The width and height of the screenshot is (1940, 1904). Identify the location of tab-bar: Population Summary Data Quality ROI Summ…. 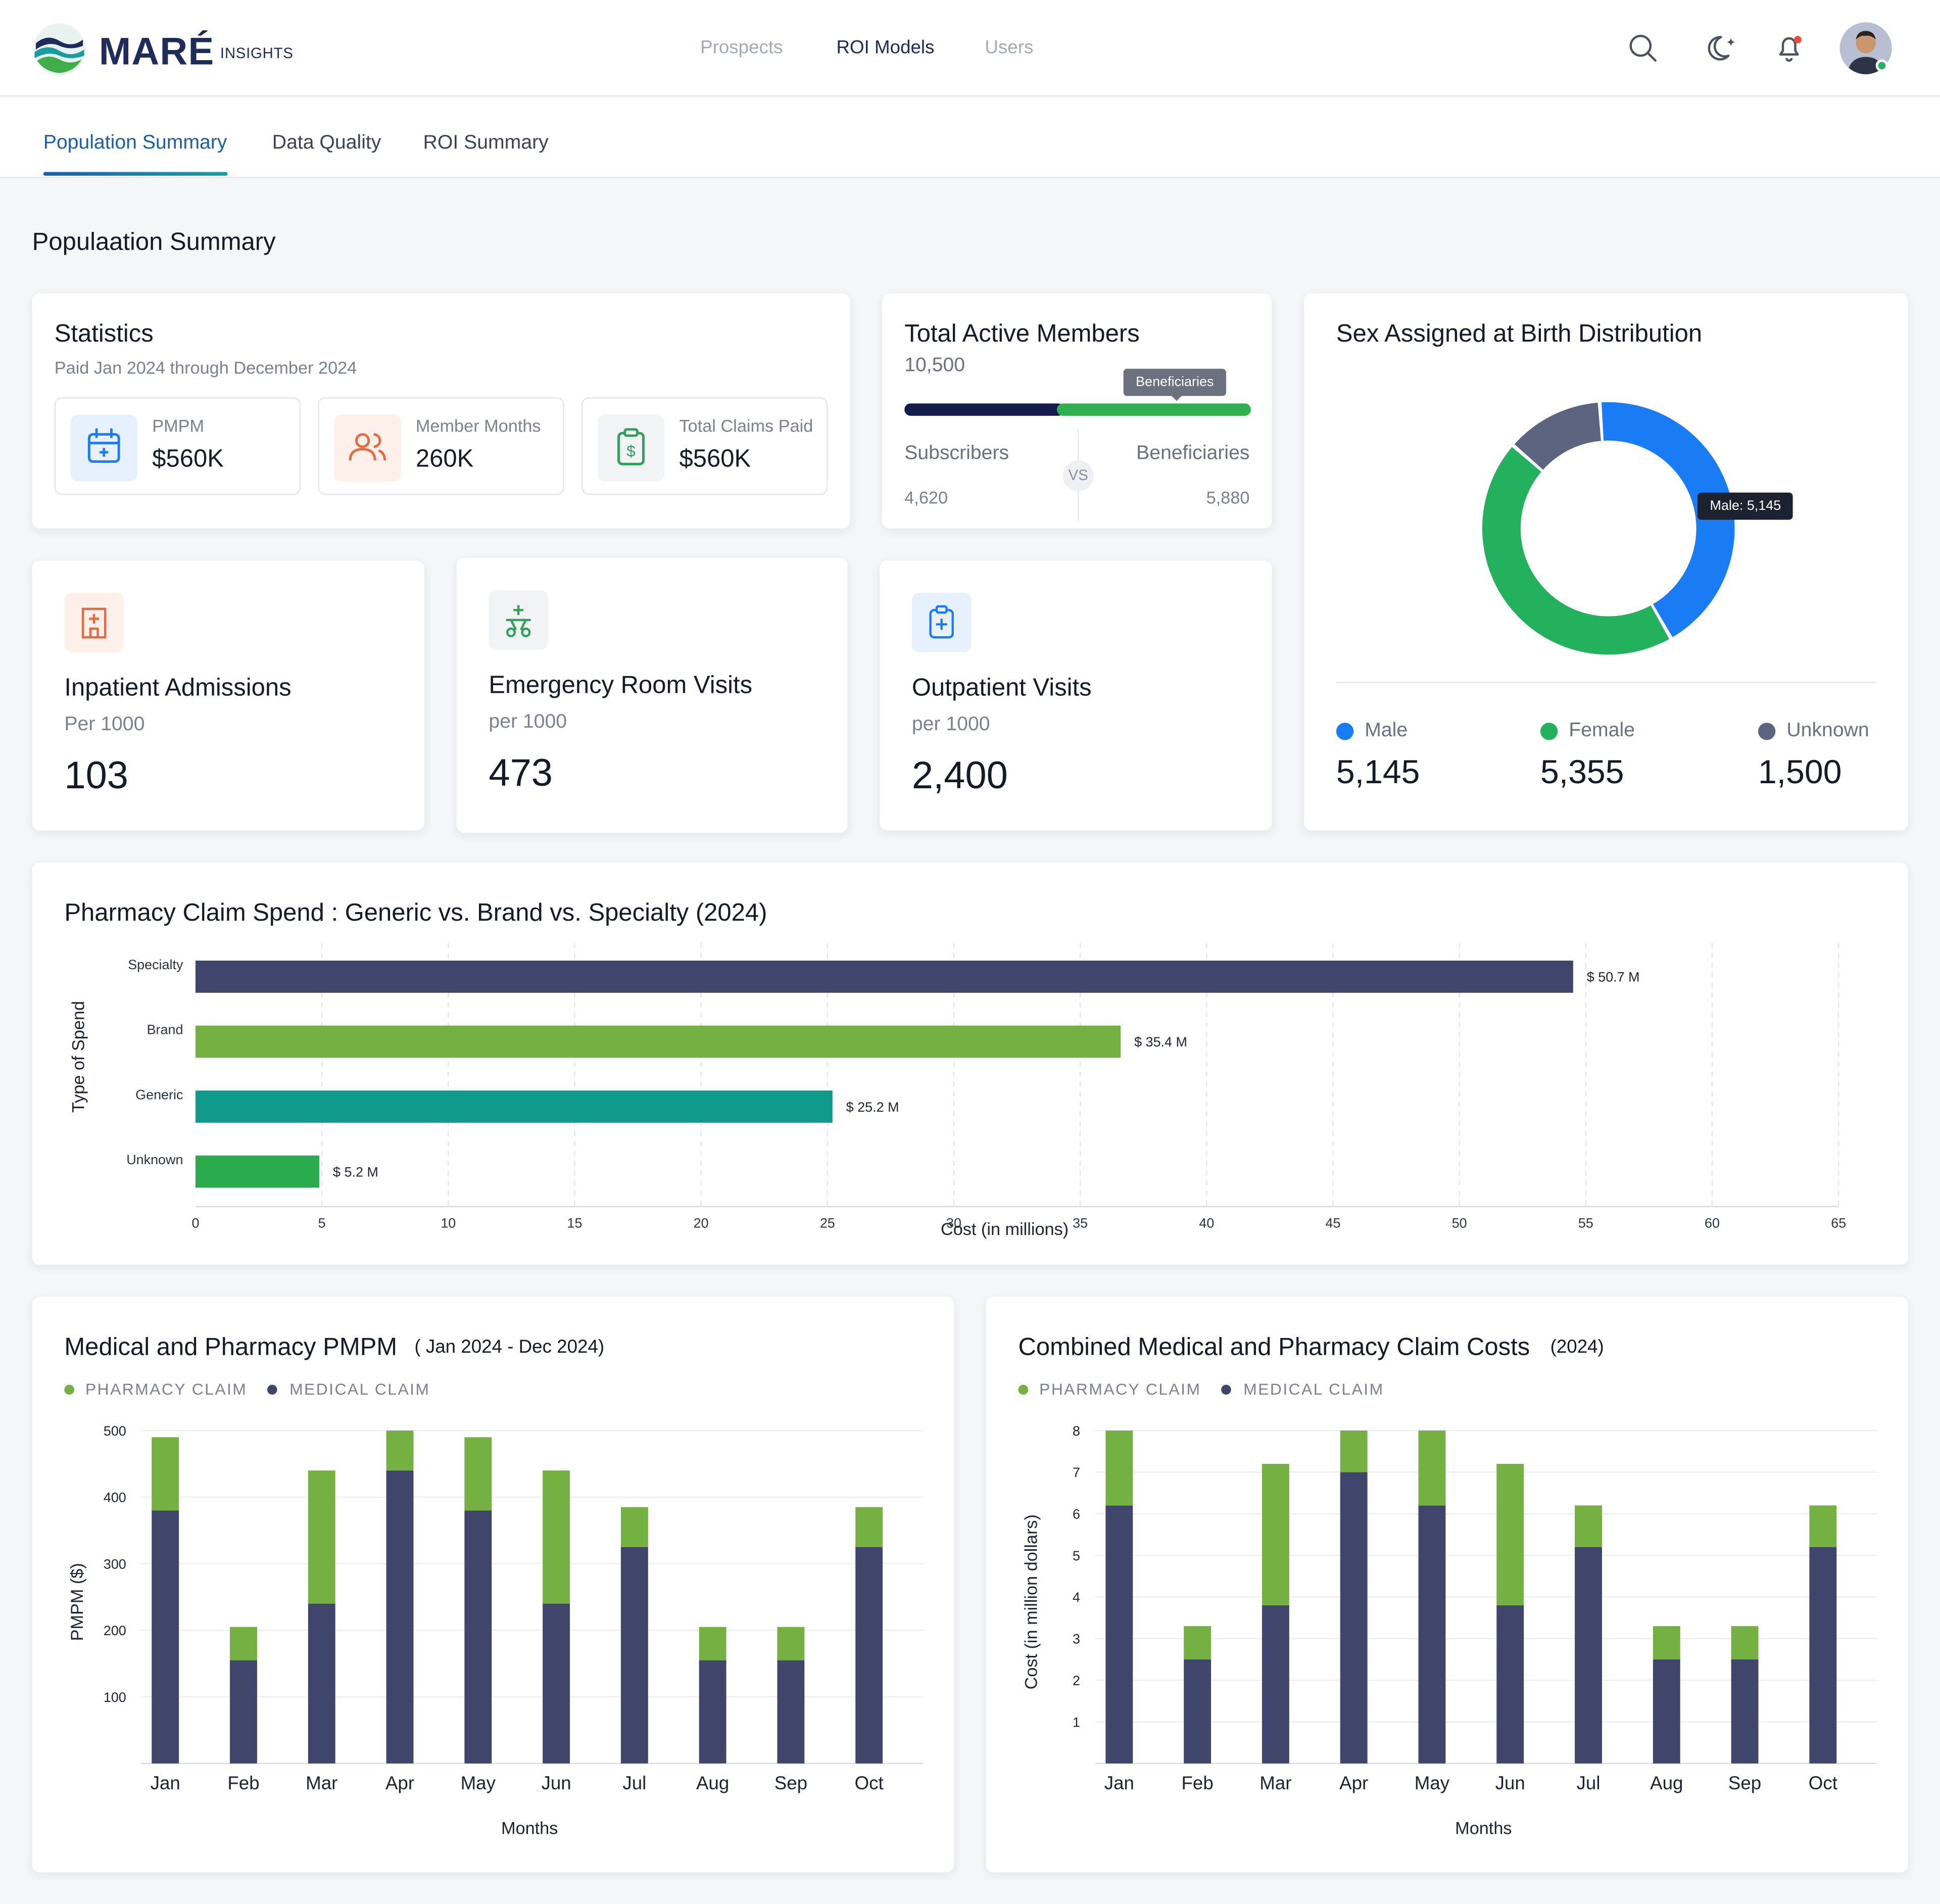
(970, 138).